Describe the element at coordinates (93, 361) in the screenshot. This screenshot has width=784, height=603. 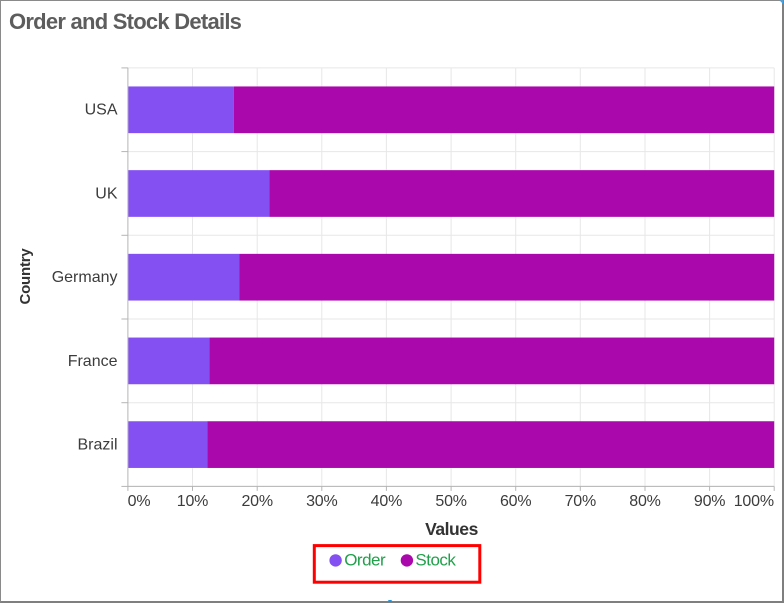
I see `svg-text: France` at that location.